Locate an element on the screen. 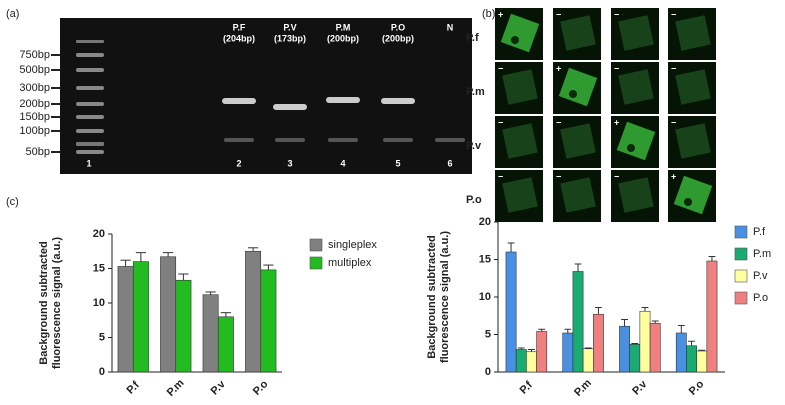 The height and width of the screenshot is (405, 785). panel-label: (c) is located at coordinates (12, 202).